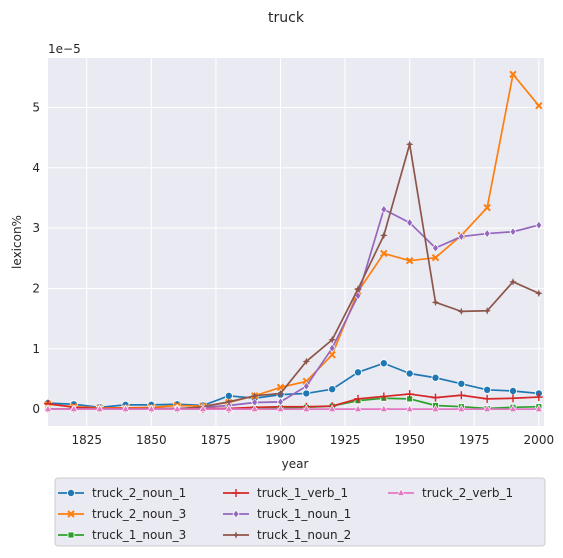  Describe the element at coordinates (539, 440) in the screenshot. I see `x-tick-label: 2000` at that location.